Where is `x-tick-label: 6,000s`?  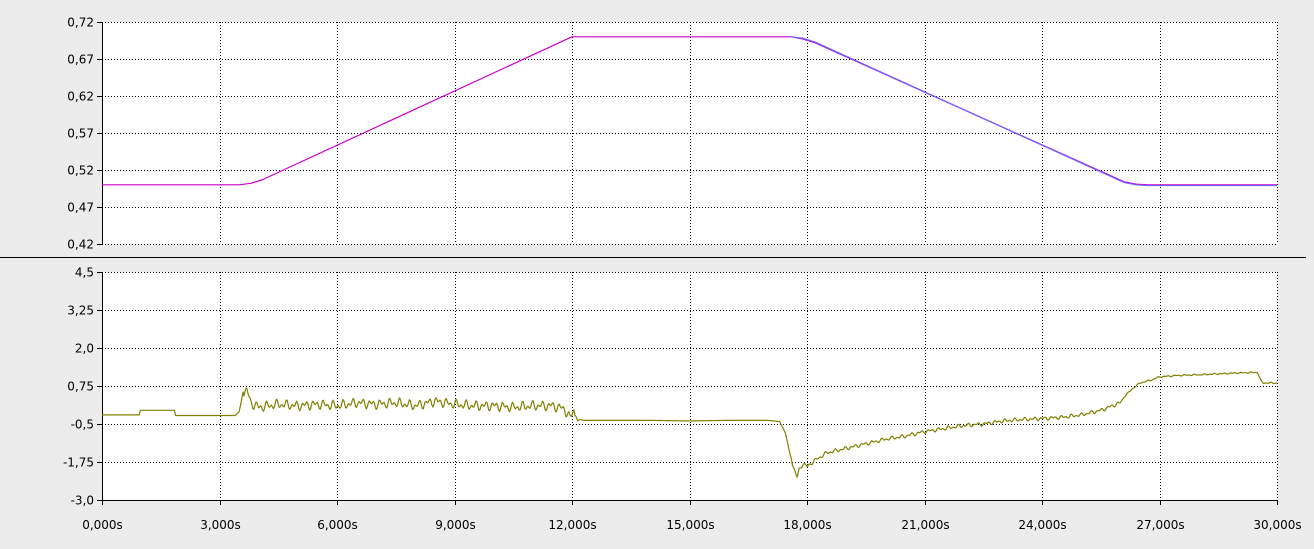
x-tick-label: 6,000s is located at coordinates (337, 525).